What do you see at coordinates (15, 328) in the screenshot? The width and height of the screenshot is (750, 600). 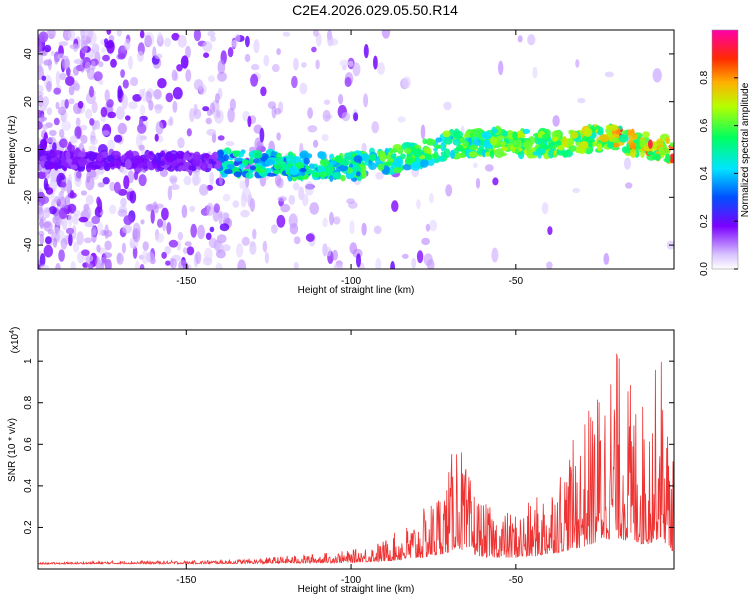 I see `y-multiplier-close: )` at bounding box center [15, 328].